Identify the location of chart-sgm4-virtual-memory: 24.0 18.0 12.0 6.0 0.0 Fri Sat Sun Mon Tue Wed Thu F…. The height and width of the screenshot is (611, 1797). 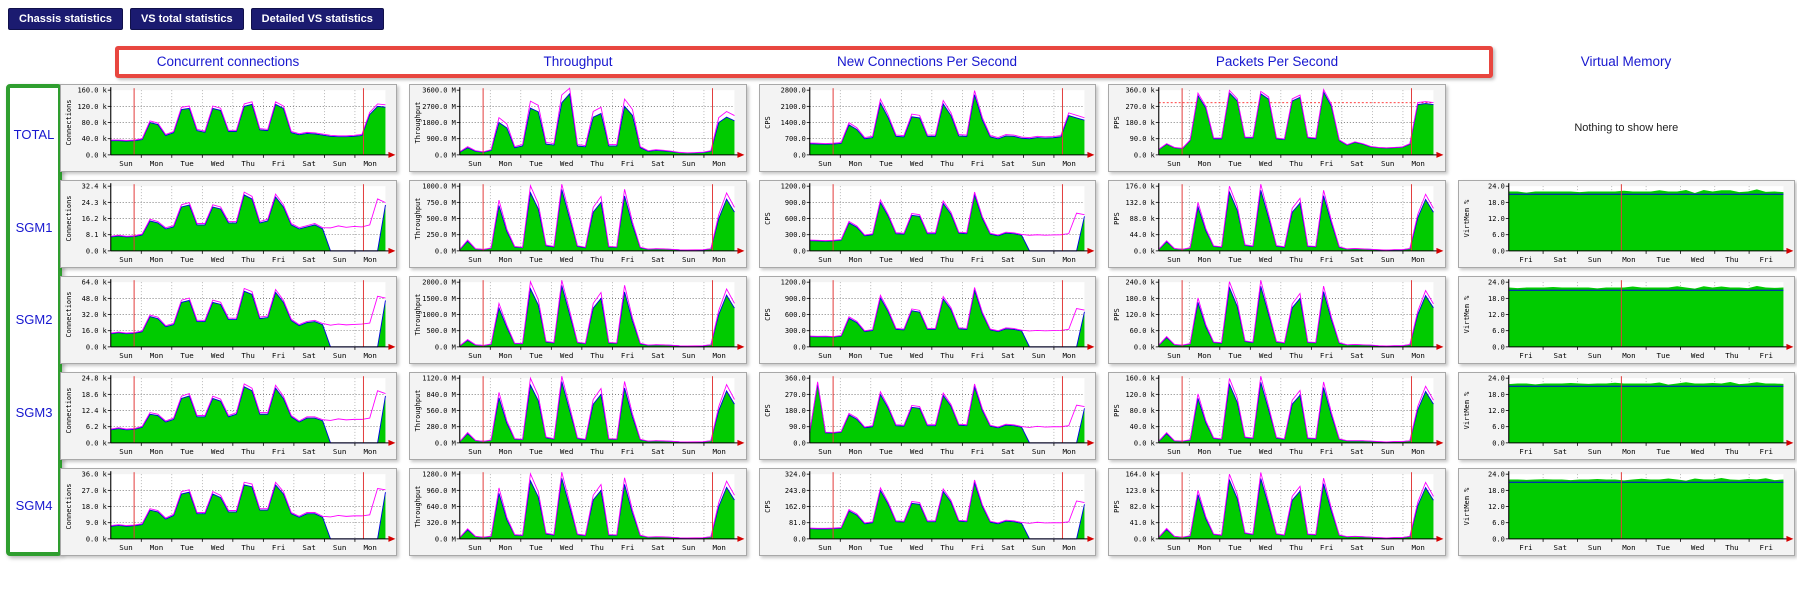
(1626, 512).